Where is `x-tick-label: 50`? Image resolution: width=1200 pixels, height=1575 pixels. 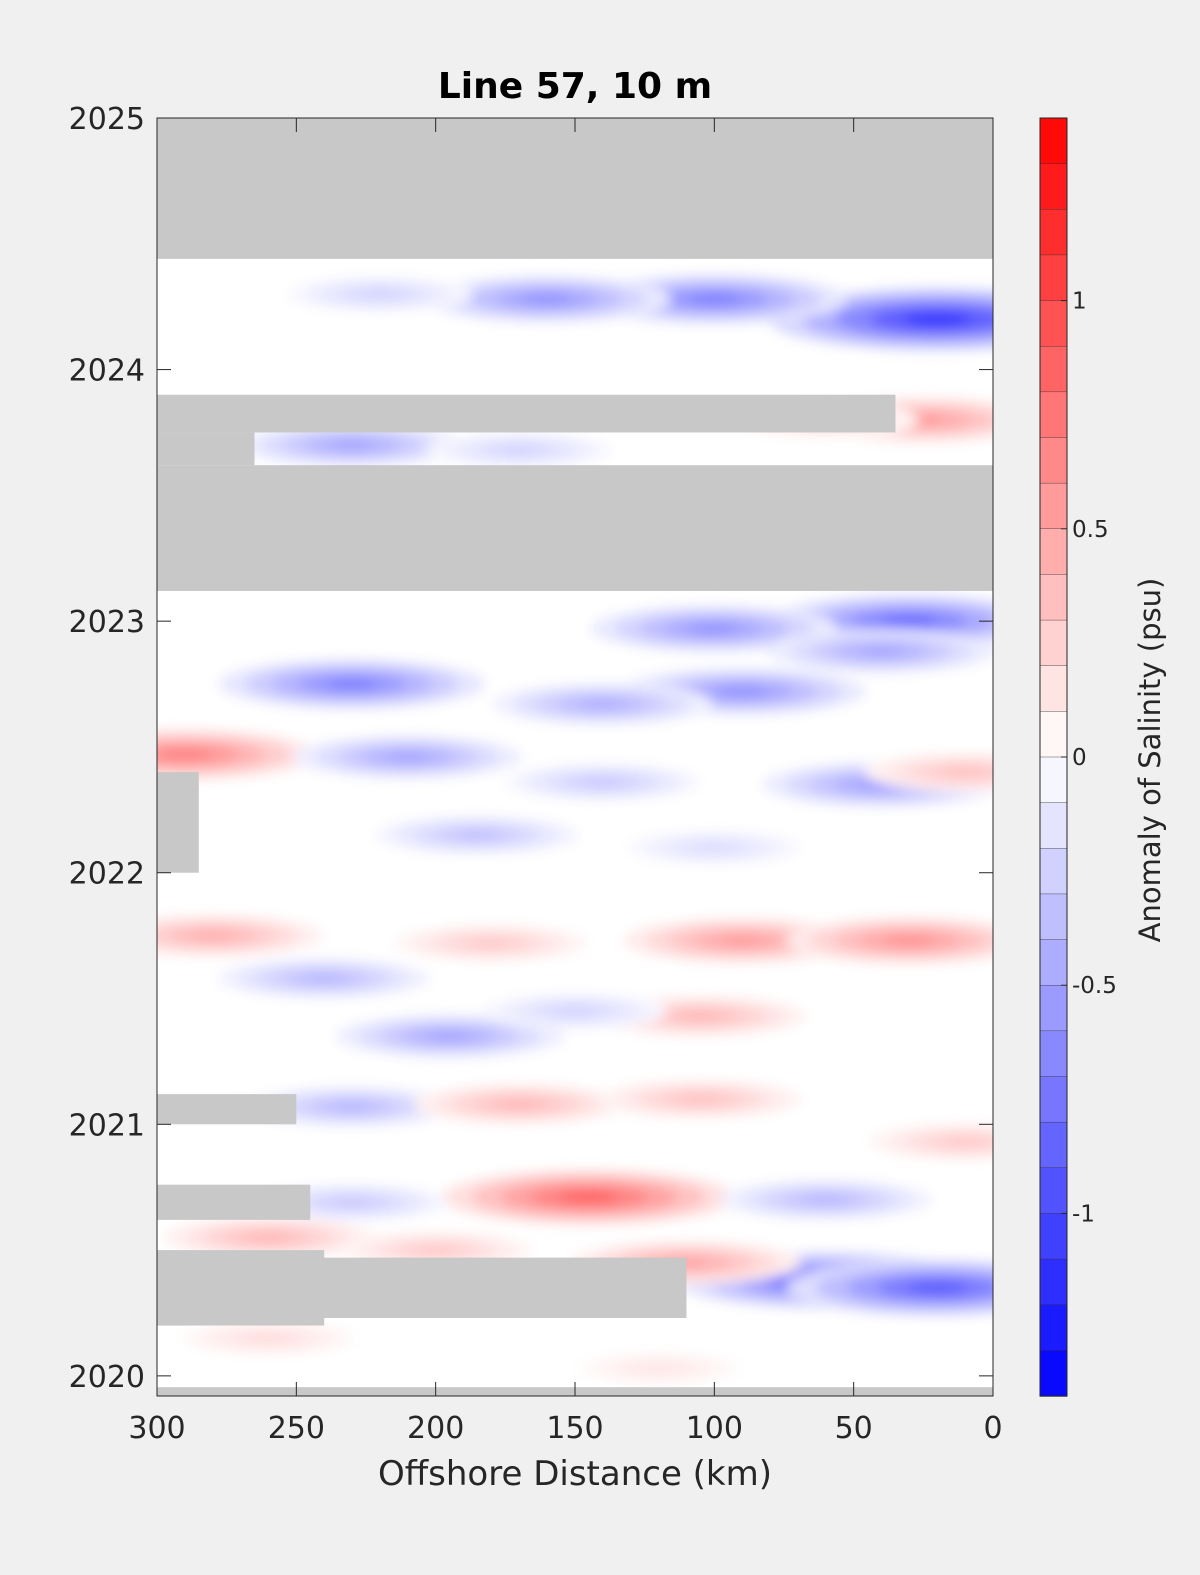
x-tick-label: 50 is located at coordinates (854, 1428).